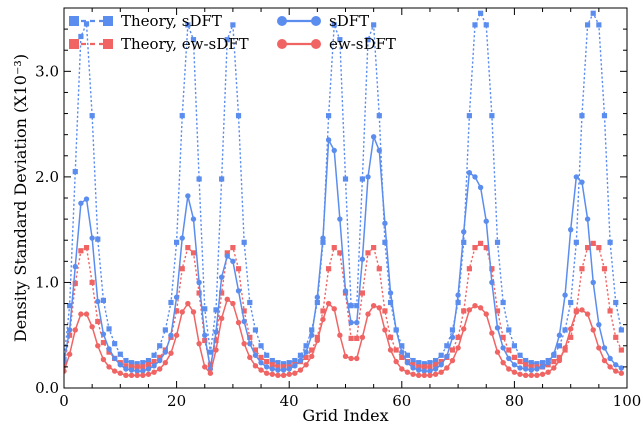  Describe the element at coordinates (514, 401) in the screenshot. I see `x-tick-label: 80` at that location.